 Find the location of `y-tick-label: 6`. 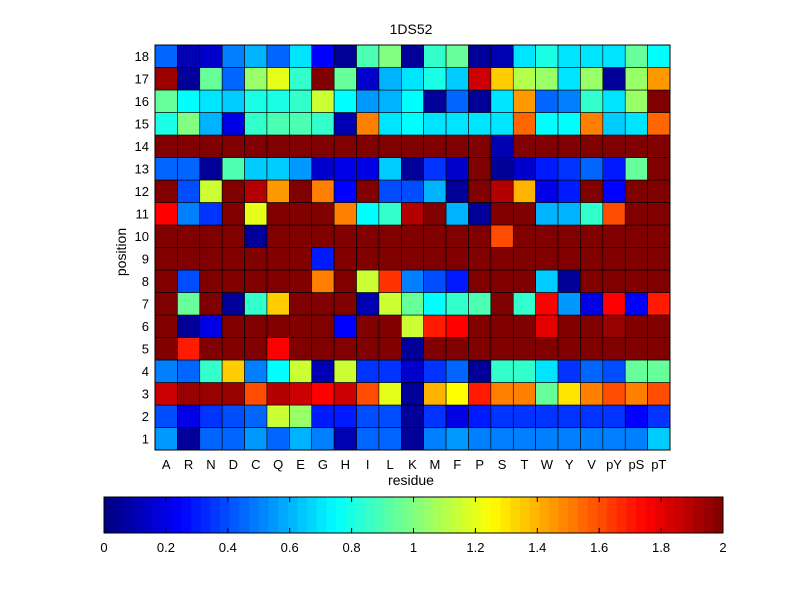

y-tick-label: 6 is located at coordinates (145, 326).